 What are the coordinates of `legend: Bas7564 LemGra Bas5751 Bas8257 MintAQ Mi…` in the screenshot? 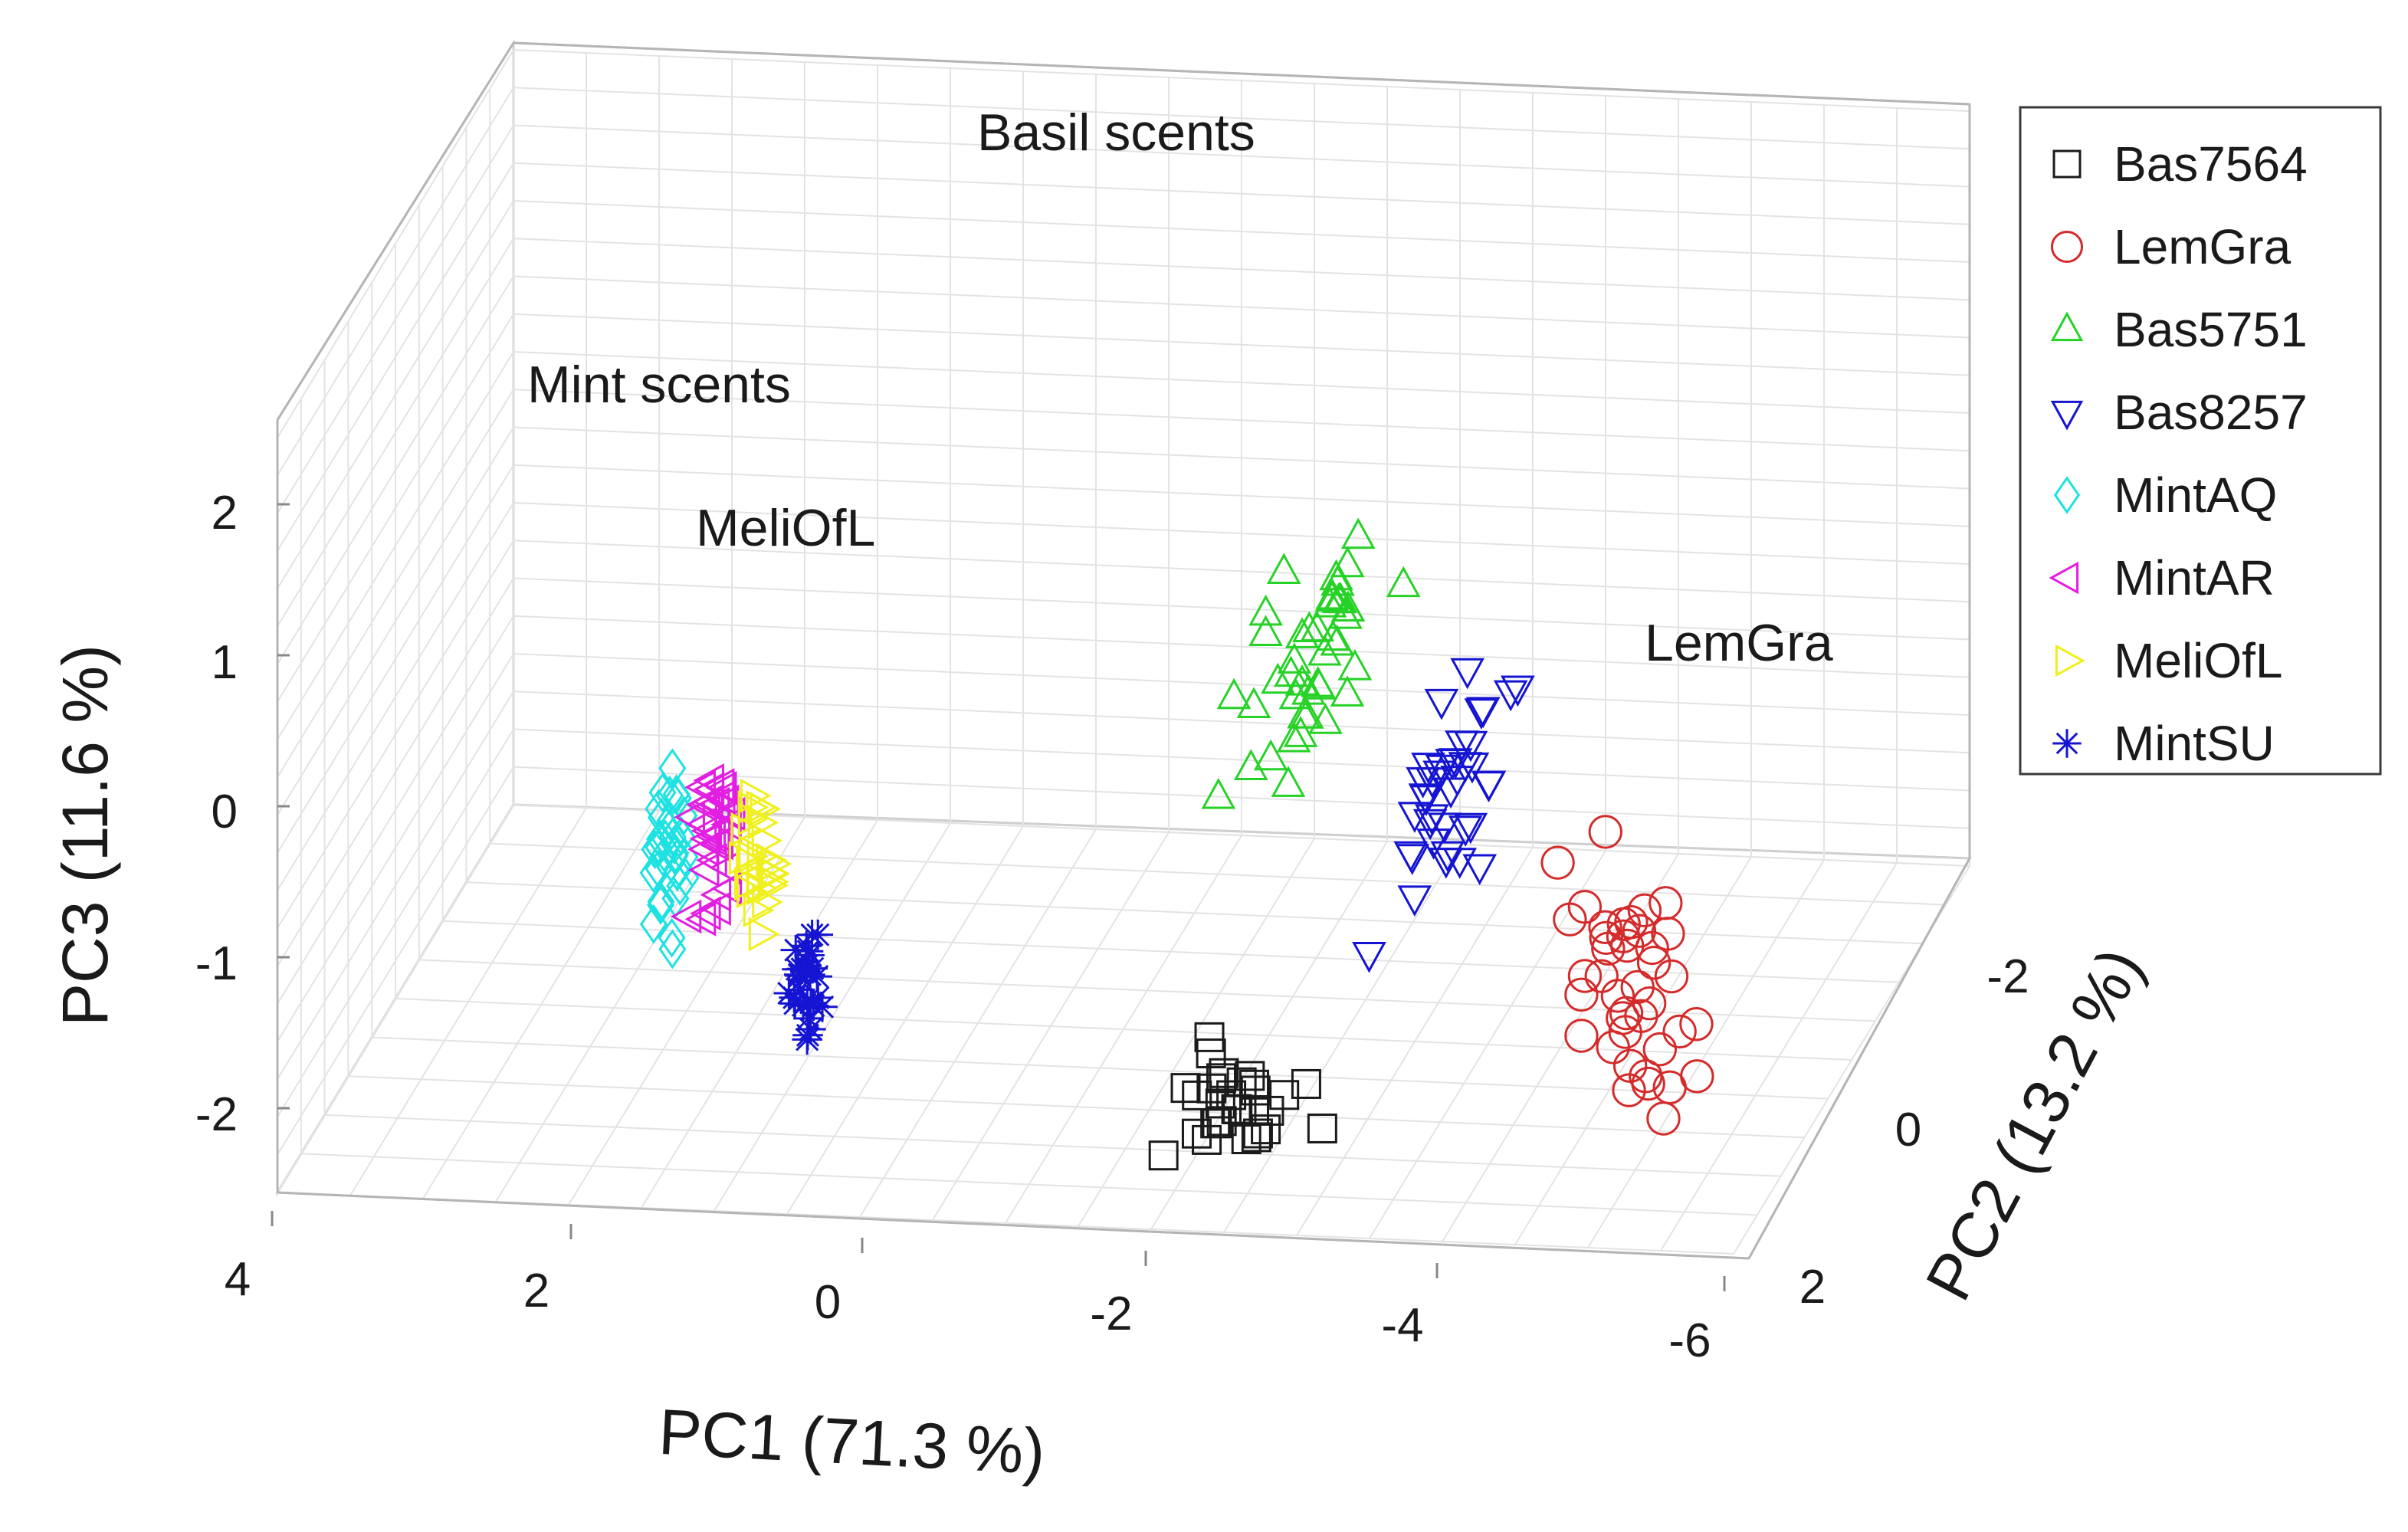 It's located at (2200, 441).